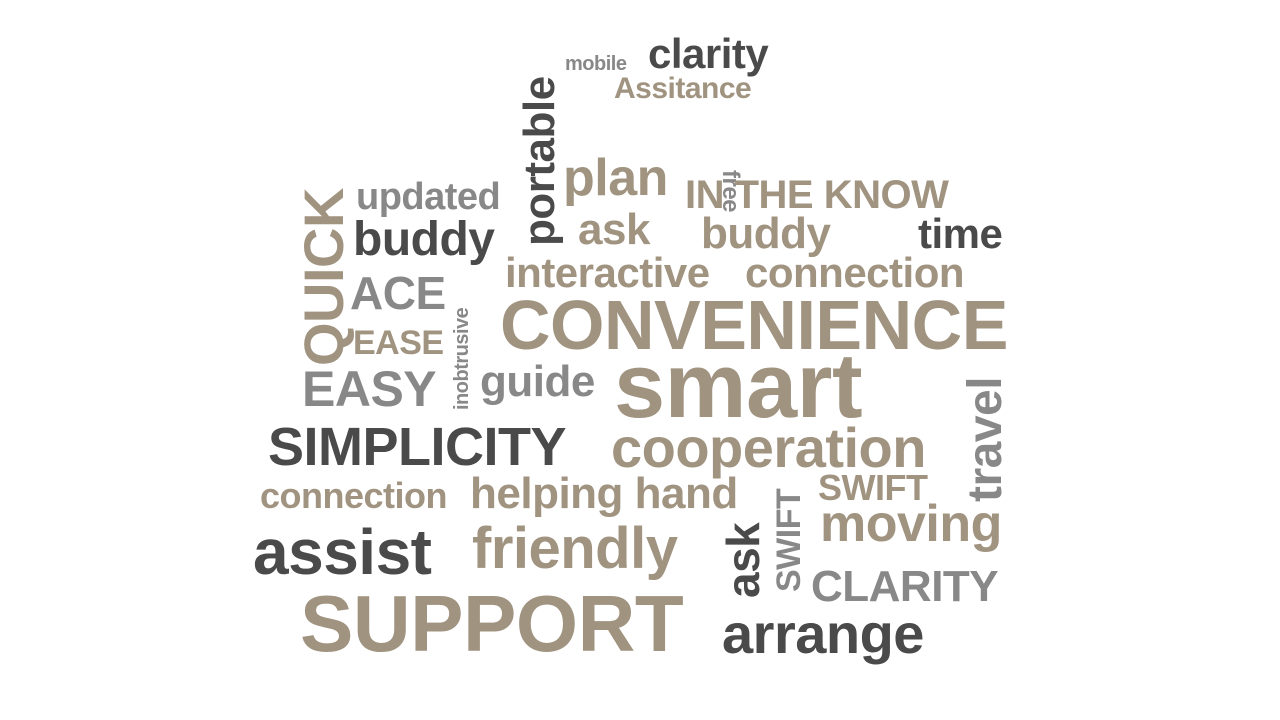 This screenshot has height=720, width=1280. Describe the element at coordinates (492, 623) in the screenshot. I see `word-support: SUPPORT` at that location.